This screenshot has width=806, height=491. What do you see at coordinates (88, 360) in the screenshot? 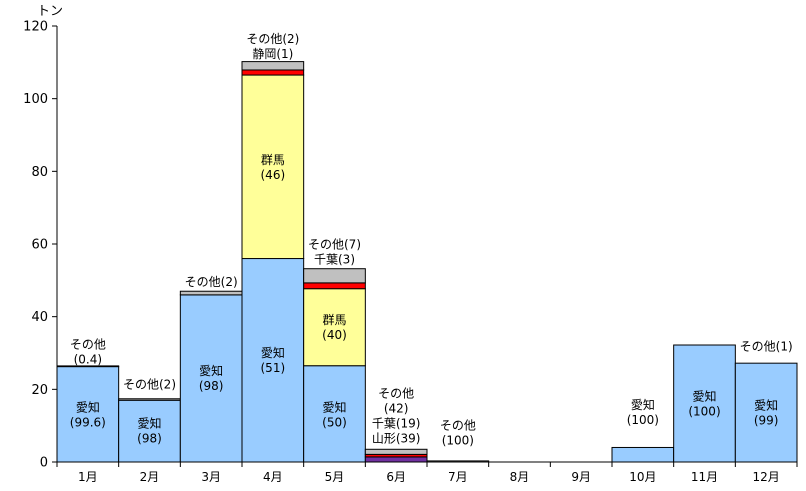
I see `data-label: (0.4)` at bounding box center [88, 360].